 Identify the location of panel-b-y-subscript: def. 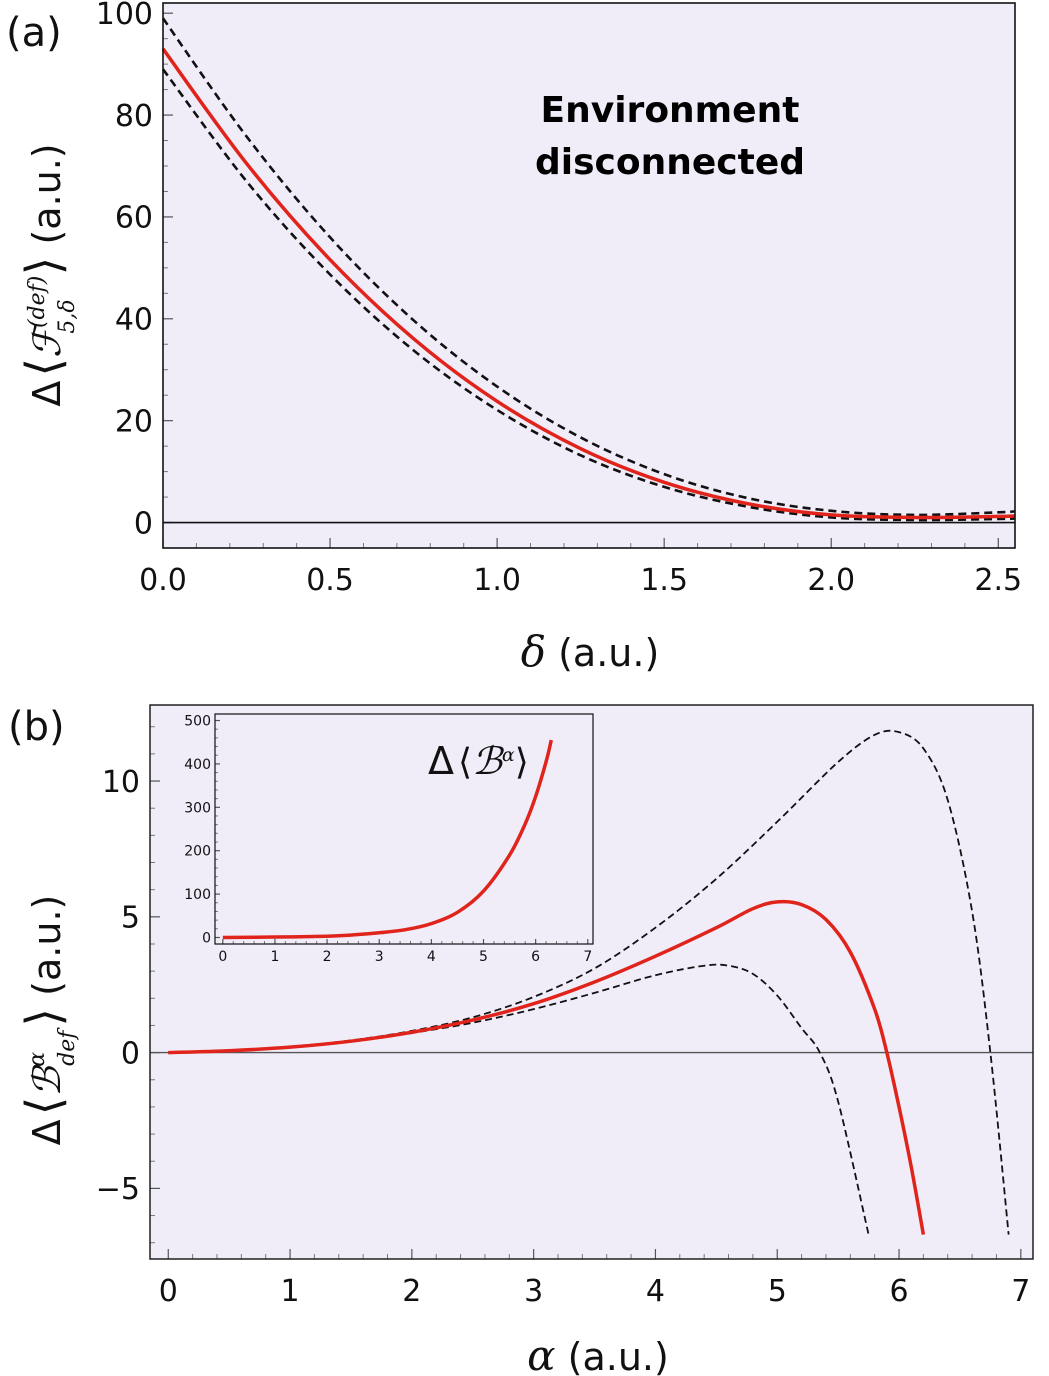
(67, 1046).